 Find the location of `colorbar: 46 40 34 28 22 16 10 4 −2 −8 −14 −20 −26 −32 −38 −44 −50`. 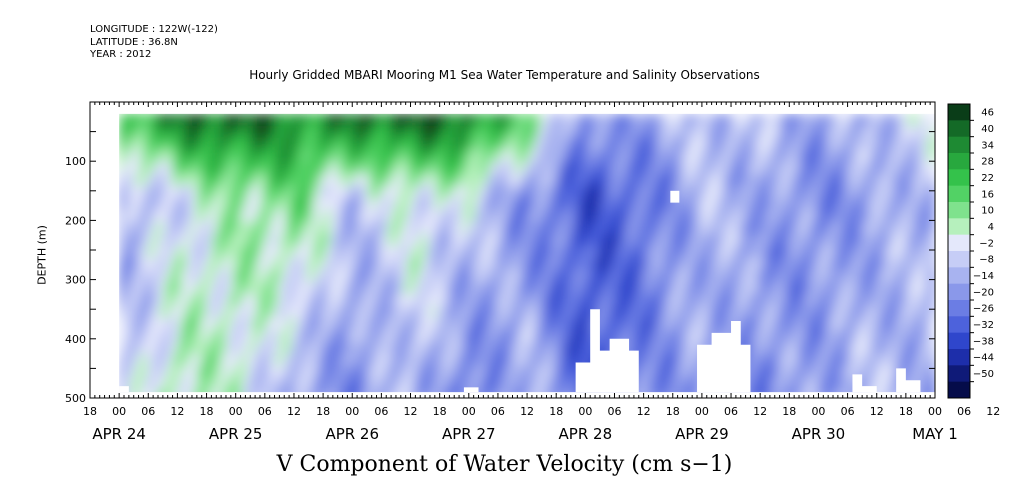

colorbar: 46 40 34 28 22 16 10 4 −2 −8 −14 −20 −26 −32 −38 −44 −50 is located at coordinates (970, 251).